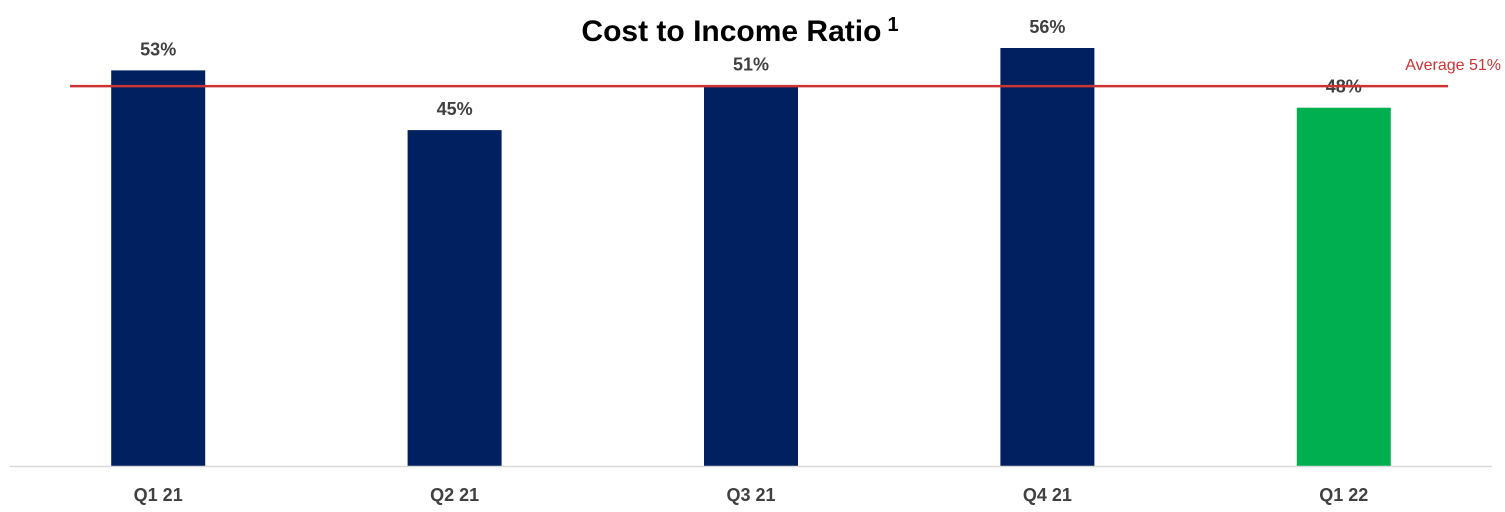 This screenshot has height=512, width=1505. I want to click on x-tick-label: Q1 22, so click(1343, 495).